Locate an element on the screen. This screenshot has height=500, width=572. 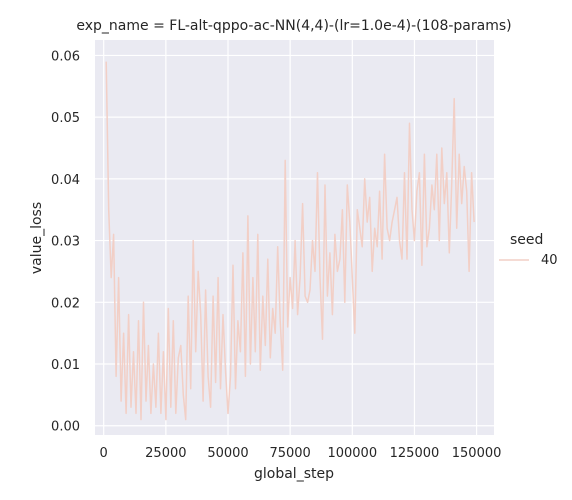
y-axis-label: value_loss is located at coordinates (37, 238).